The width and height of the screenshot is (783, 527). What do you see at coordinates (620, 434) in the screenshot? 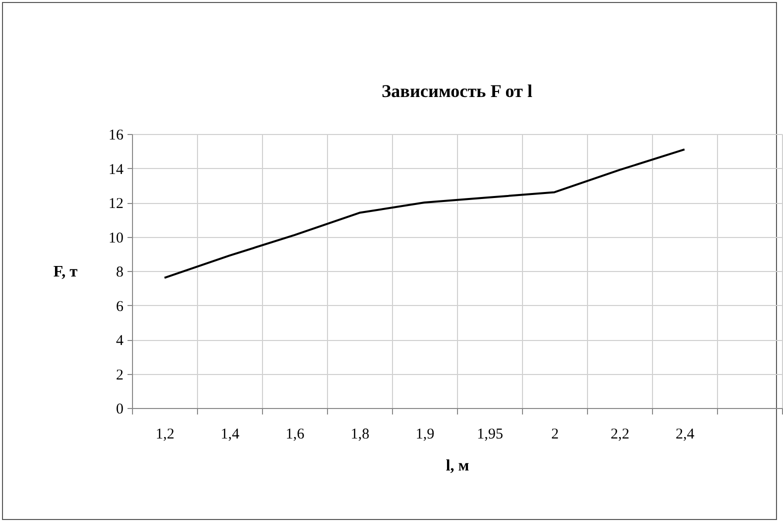
I see `x-tick-label: 2,2` at bounding box center [620, 434].